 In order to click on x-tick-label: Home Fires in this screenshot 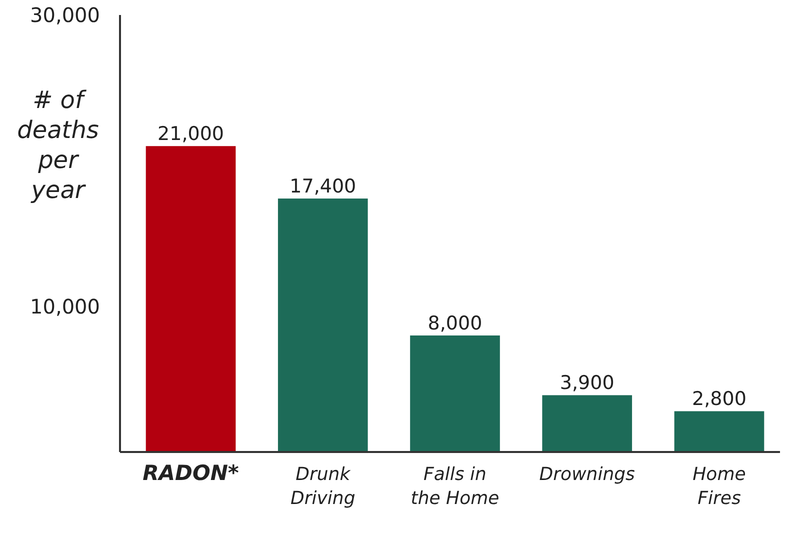, I will do `click(719, 486)`.